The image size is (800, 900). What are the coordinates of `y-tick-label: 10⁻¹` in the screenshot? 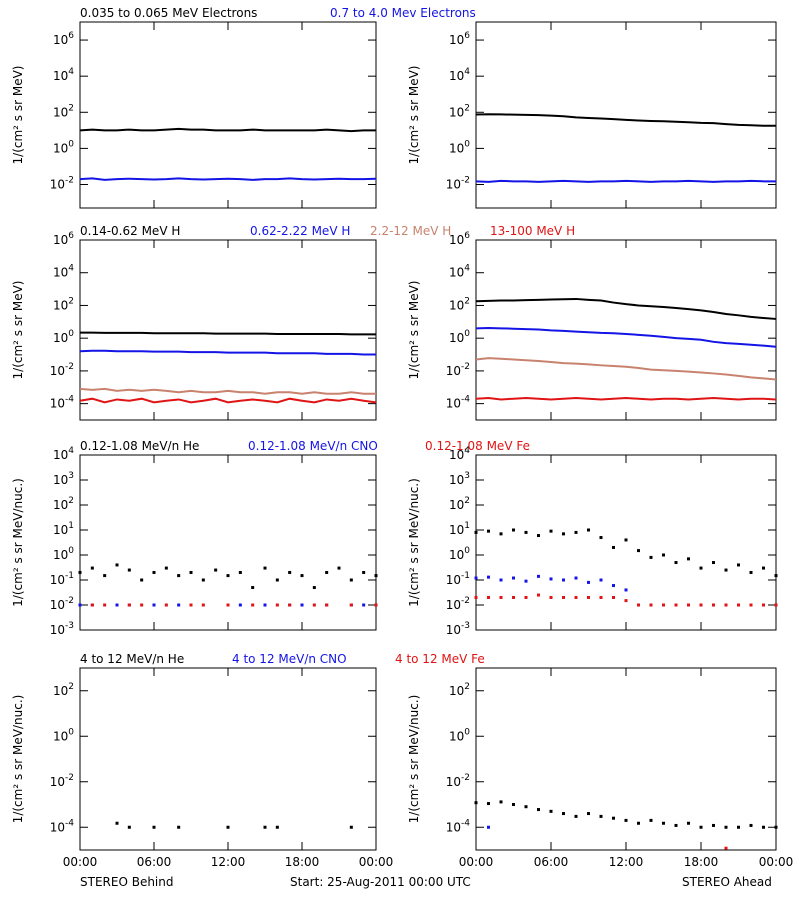 It's located at (458, 579).